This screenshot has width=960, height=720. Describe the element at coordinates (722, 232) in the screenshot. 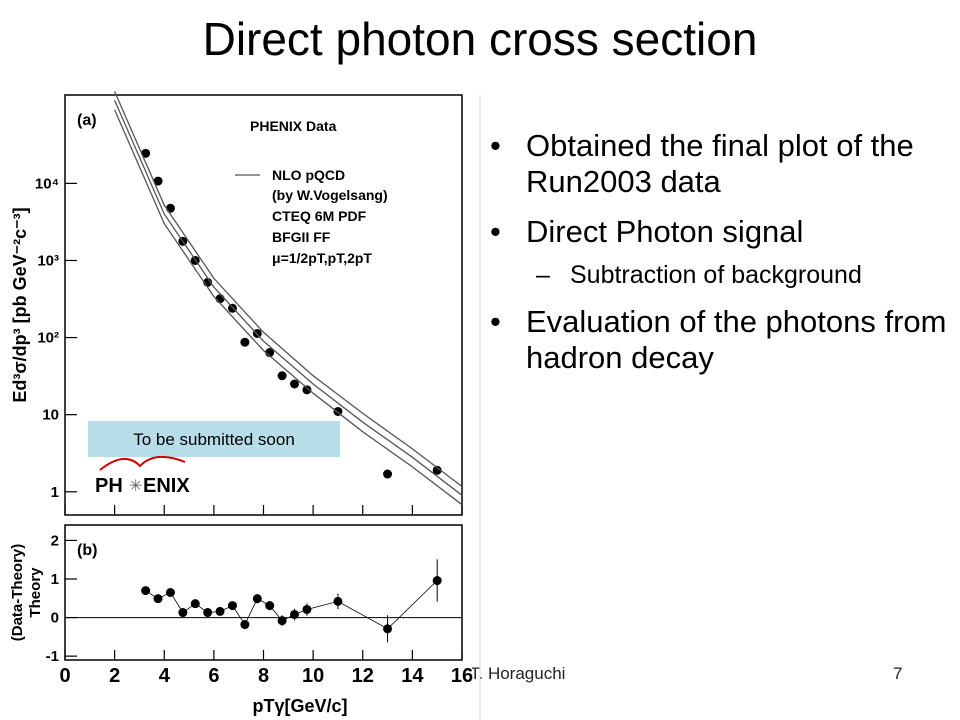

I see `bullet: Direct Photon signal` at that location.